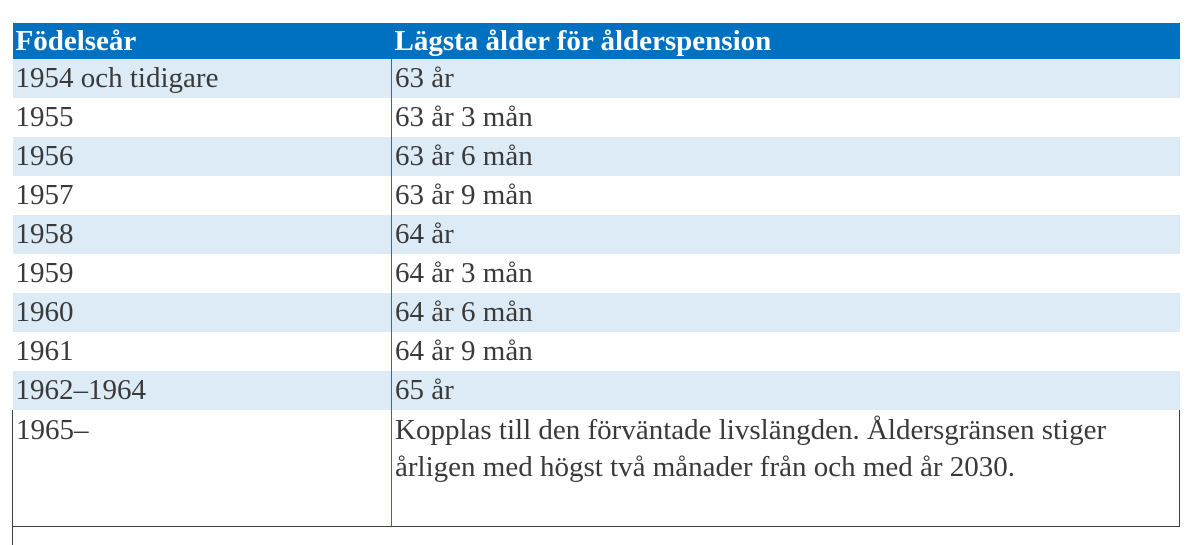 This screenshot has height=545, width=1194. I want to click on birth-year-cell: 1956, so click(202, 156).